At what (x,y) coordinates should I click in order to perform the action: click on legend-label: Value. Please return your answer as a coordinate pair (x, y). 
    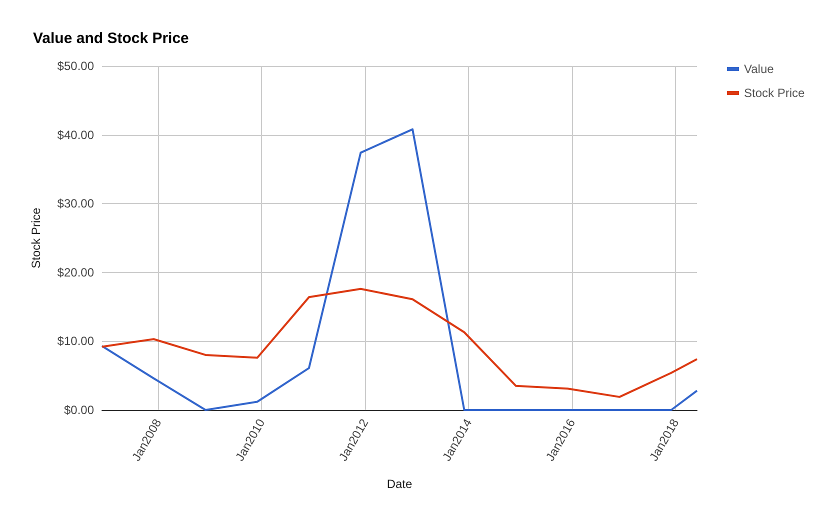
    Looking at the image, I should click on (759, 69).